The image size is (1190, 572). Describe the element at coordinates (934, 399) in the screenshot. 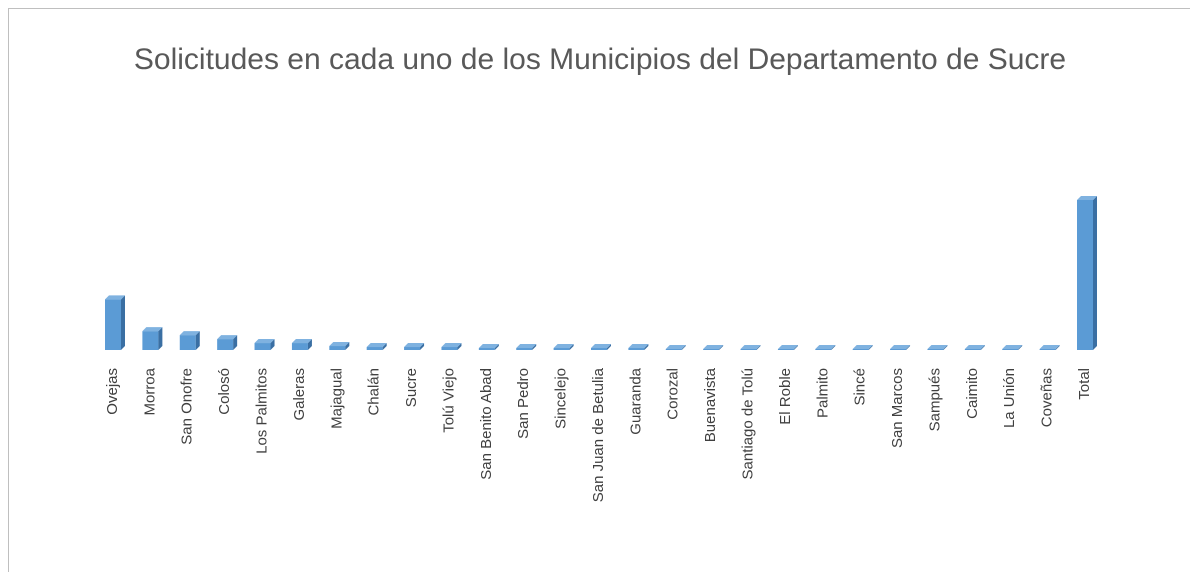

I see `x-tick-label: Sampués` at that location.